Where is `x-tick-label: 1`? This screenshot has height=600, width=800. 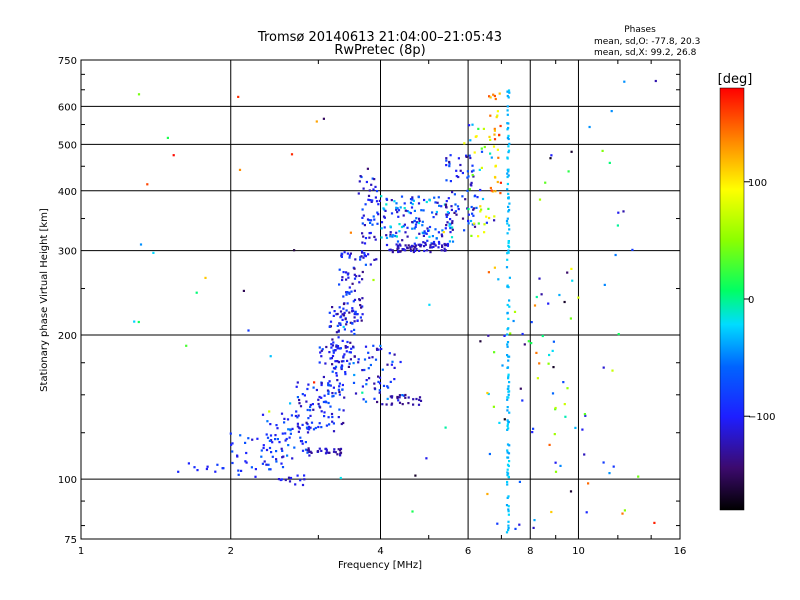 x-tick-label: 1 is located at coordinates (81, 551).